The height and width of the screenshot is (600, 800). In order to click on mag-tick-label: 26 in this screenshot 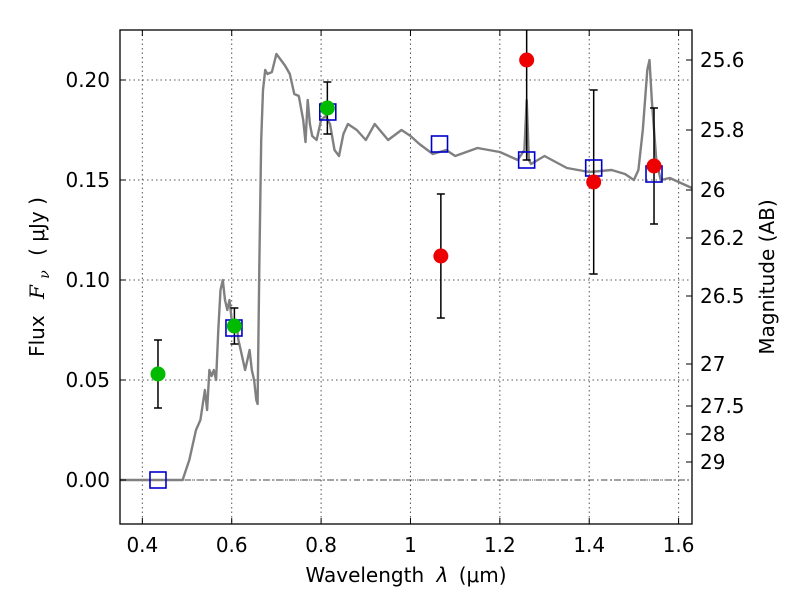, I will do `click(712, 190)`.